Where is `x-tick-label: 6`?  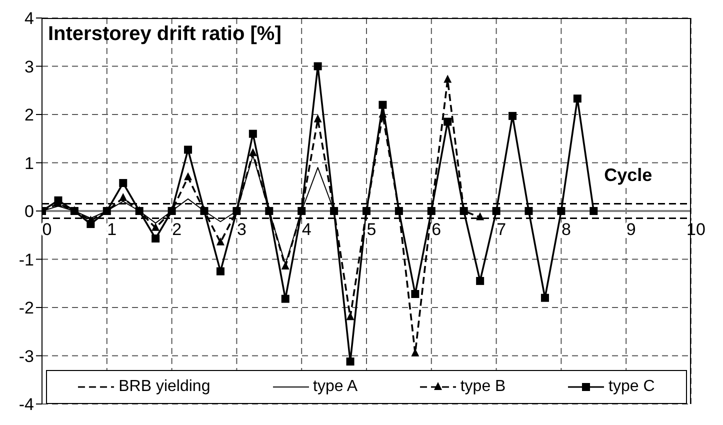
x-tick-label: 6 is located at coordinates (437, 229).